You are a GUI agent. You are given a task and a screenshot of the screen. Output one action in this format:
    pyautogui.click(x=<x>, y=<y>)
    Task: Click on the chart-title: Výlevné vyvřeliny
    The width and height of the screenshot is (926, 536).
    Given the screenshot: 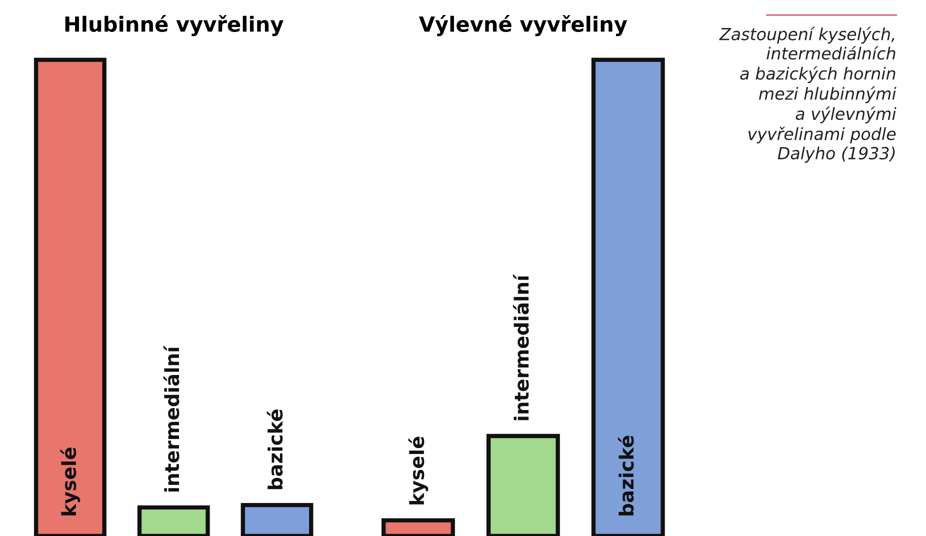 What is the action you would take?
    pyautogui.click(x=523, y=25)
    